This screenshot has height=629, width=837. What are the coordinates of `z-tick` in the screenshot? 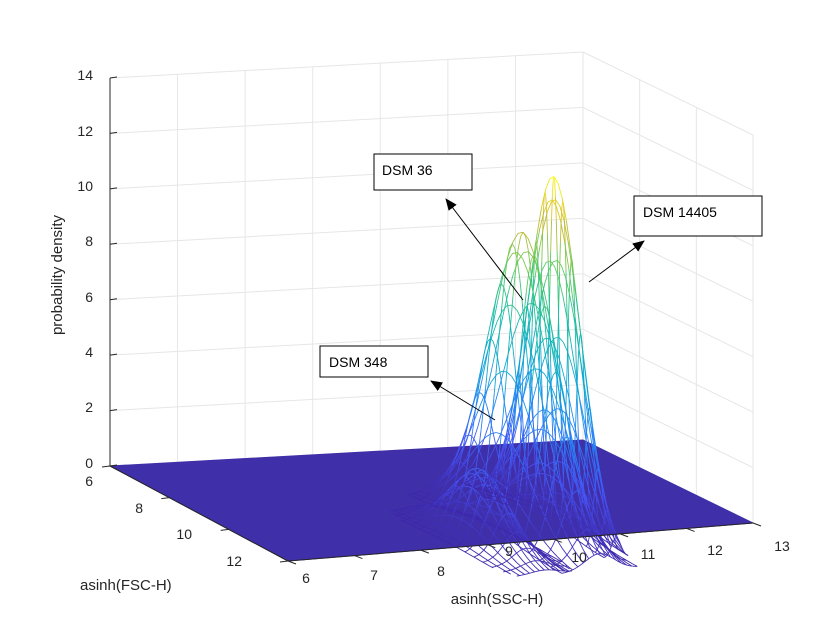 It's located at (113, 354).